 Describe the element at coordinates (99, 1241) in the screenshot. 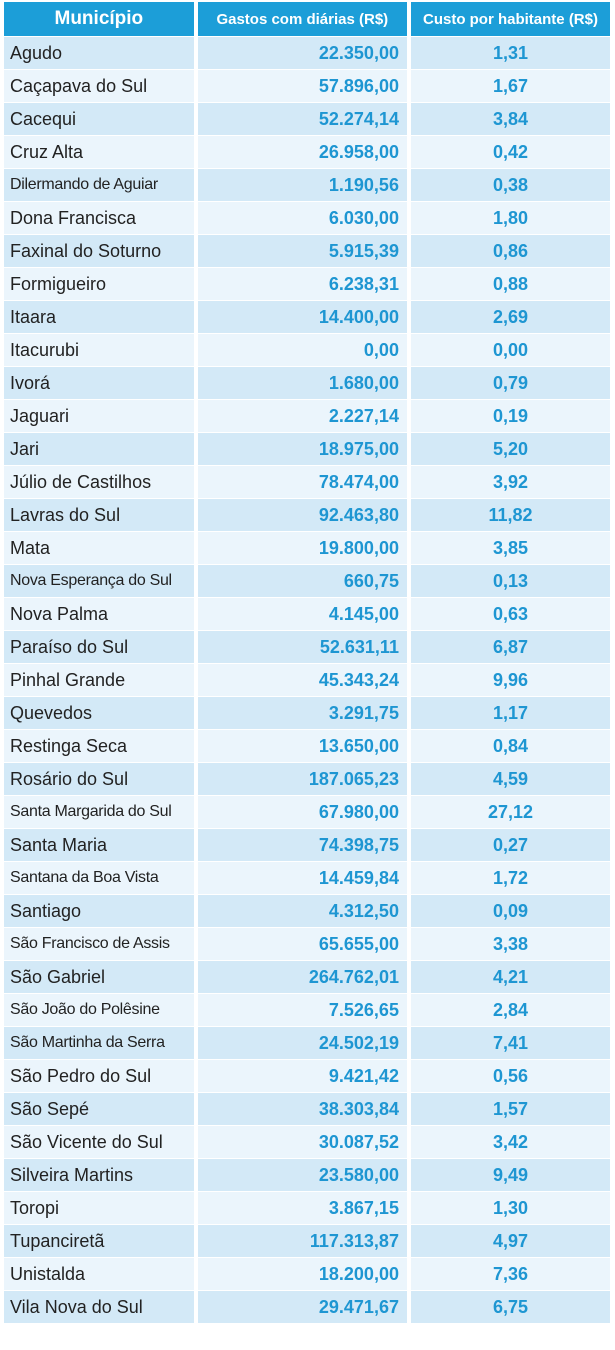

I see `municipio-cell: Tupanciretã` at that location.